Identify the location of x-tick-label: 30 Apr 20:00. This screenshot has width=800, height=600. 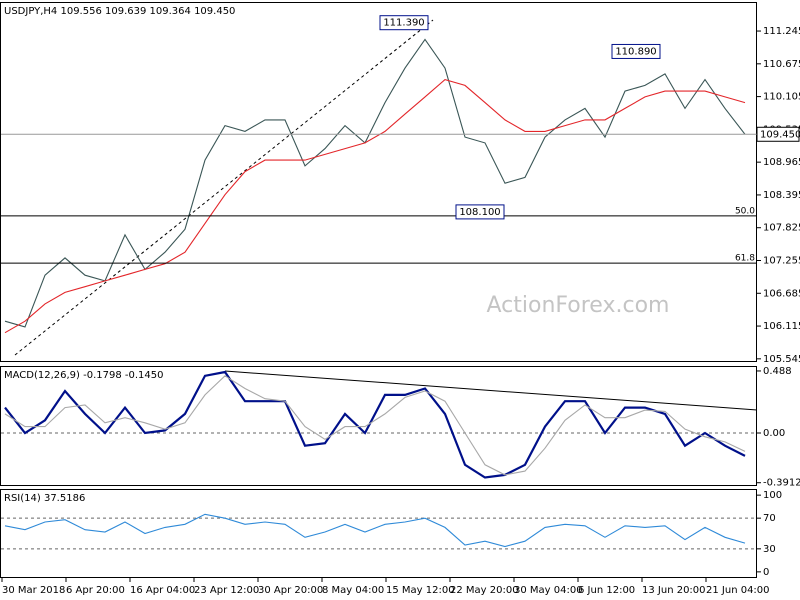
(290, 590).